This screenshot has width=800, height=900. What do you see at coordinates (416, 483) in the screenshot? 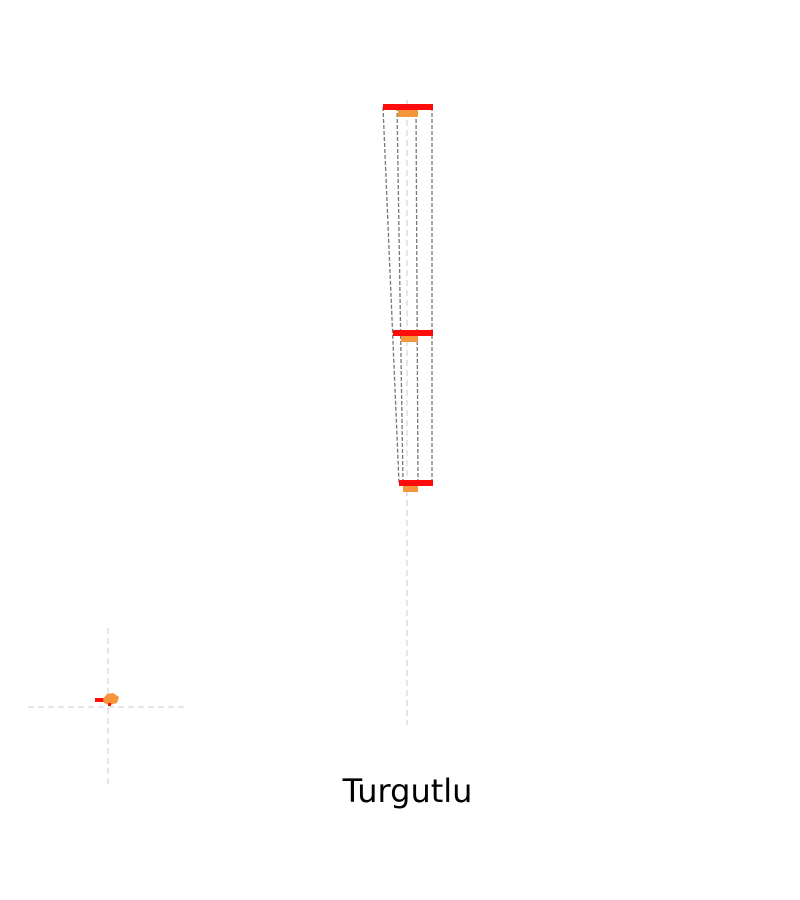
I see `bottom-bar` at bounding box center [416, 483].